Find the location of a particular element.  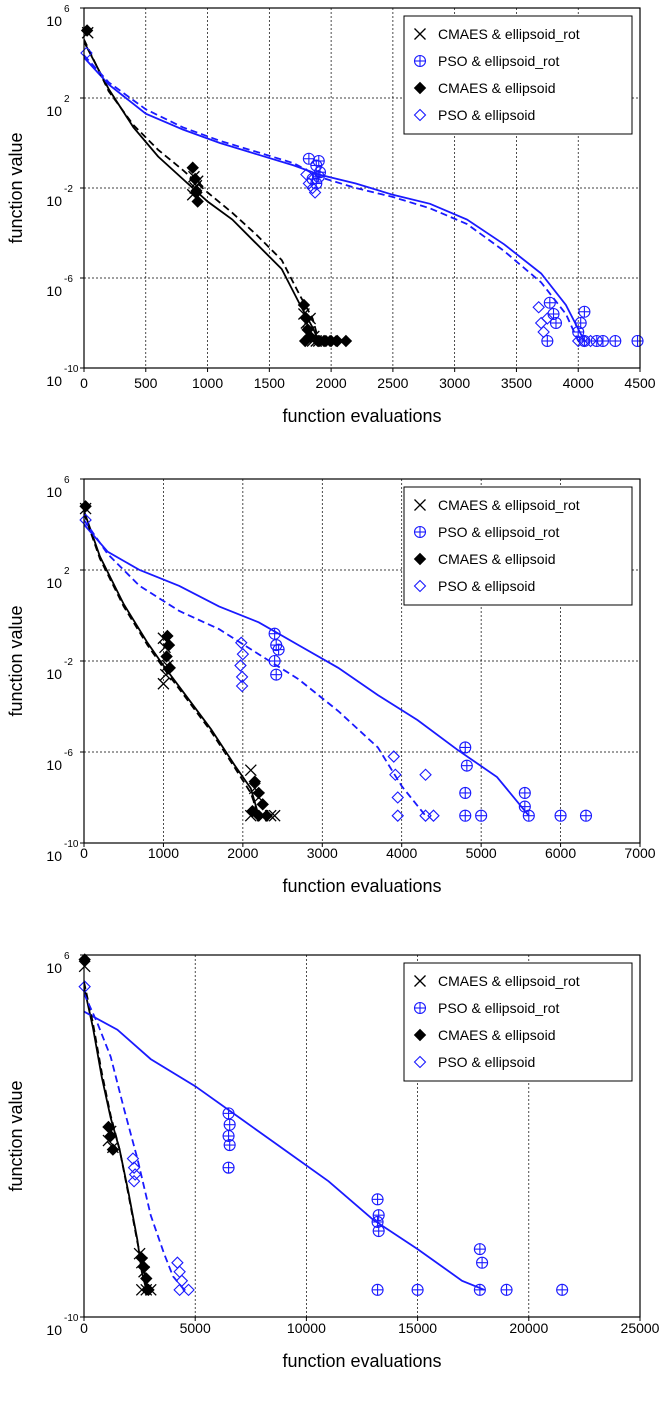

legend-box is located at coordinates (518, 1022).